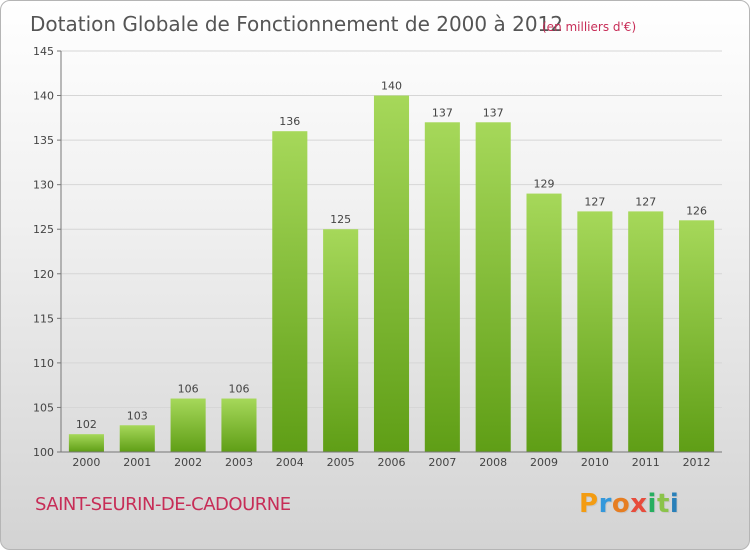 Image resolution: width=750 pixels, height=550 pixels. What do you see at coordinates (43, 229) in the screenshot?
I see `y-tick-label: 125` at bounding box center [43, 229].